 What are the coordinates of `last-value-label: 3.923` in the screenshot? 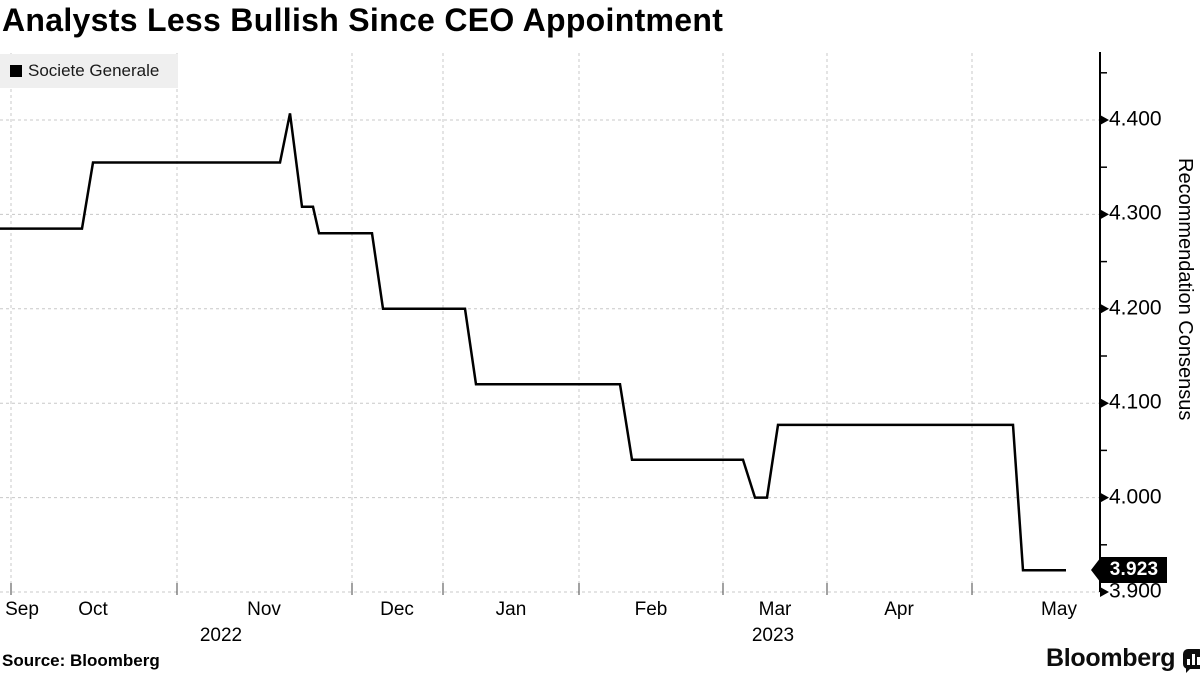 It's located at (1134, 570).